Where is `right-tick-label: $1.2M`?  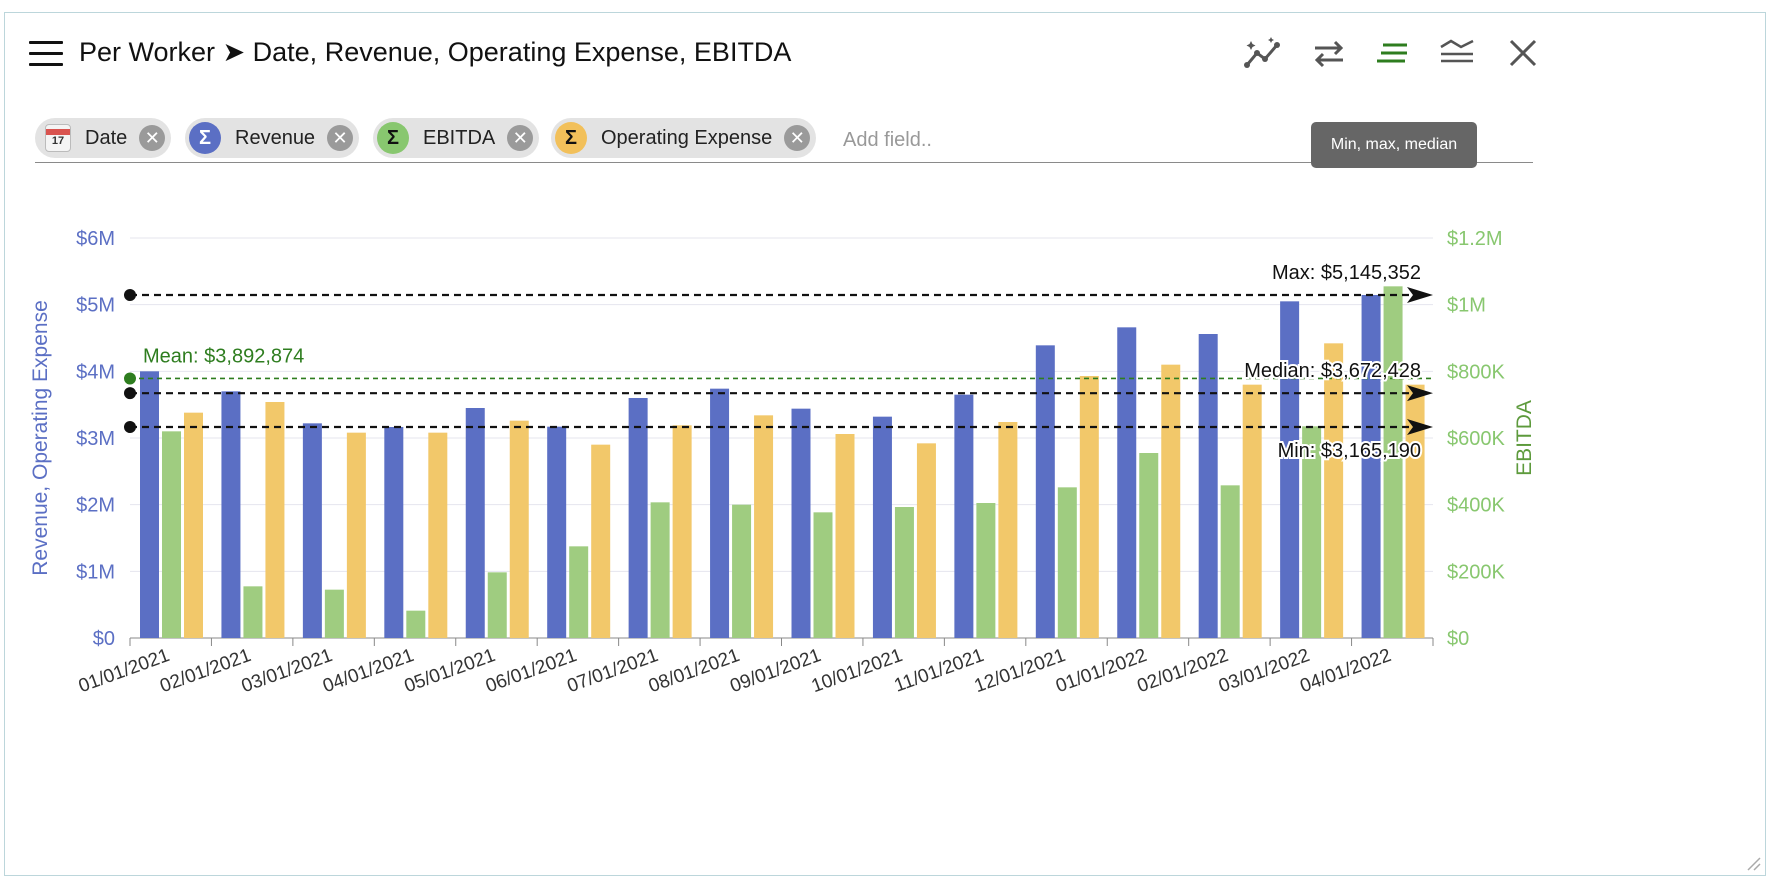 right-tick-label: $1.2M is located at coordinates (1475, 239).